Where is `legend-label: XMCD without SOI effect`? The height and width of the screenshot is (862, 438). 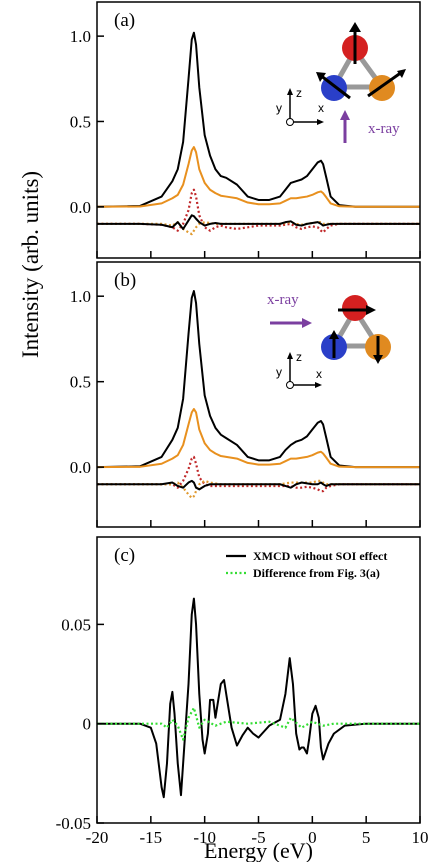 legend-label: XMCD without SOI effect is located at coordinates (320, 556).